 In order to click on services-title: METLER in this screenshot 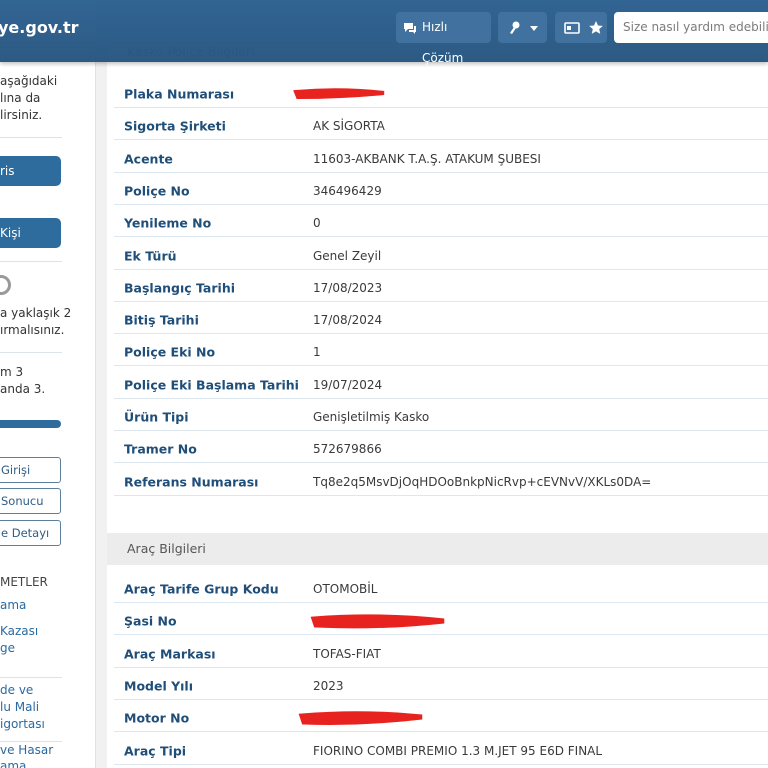, I will do `click(24, 582)`.